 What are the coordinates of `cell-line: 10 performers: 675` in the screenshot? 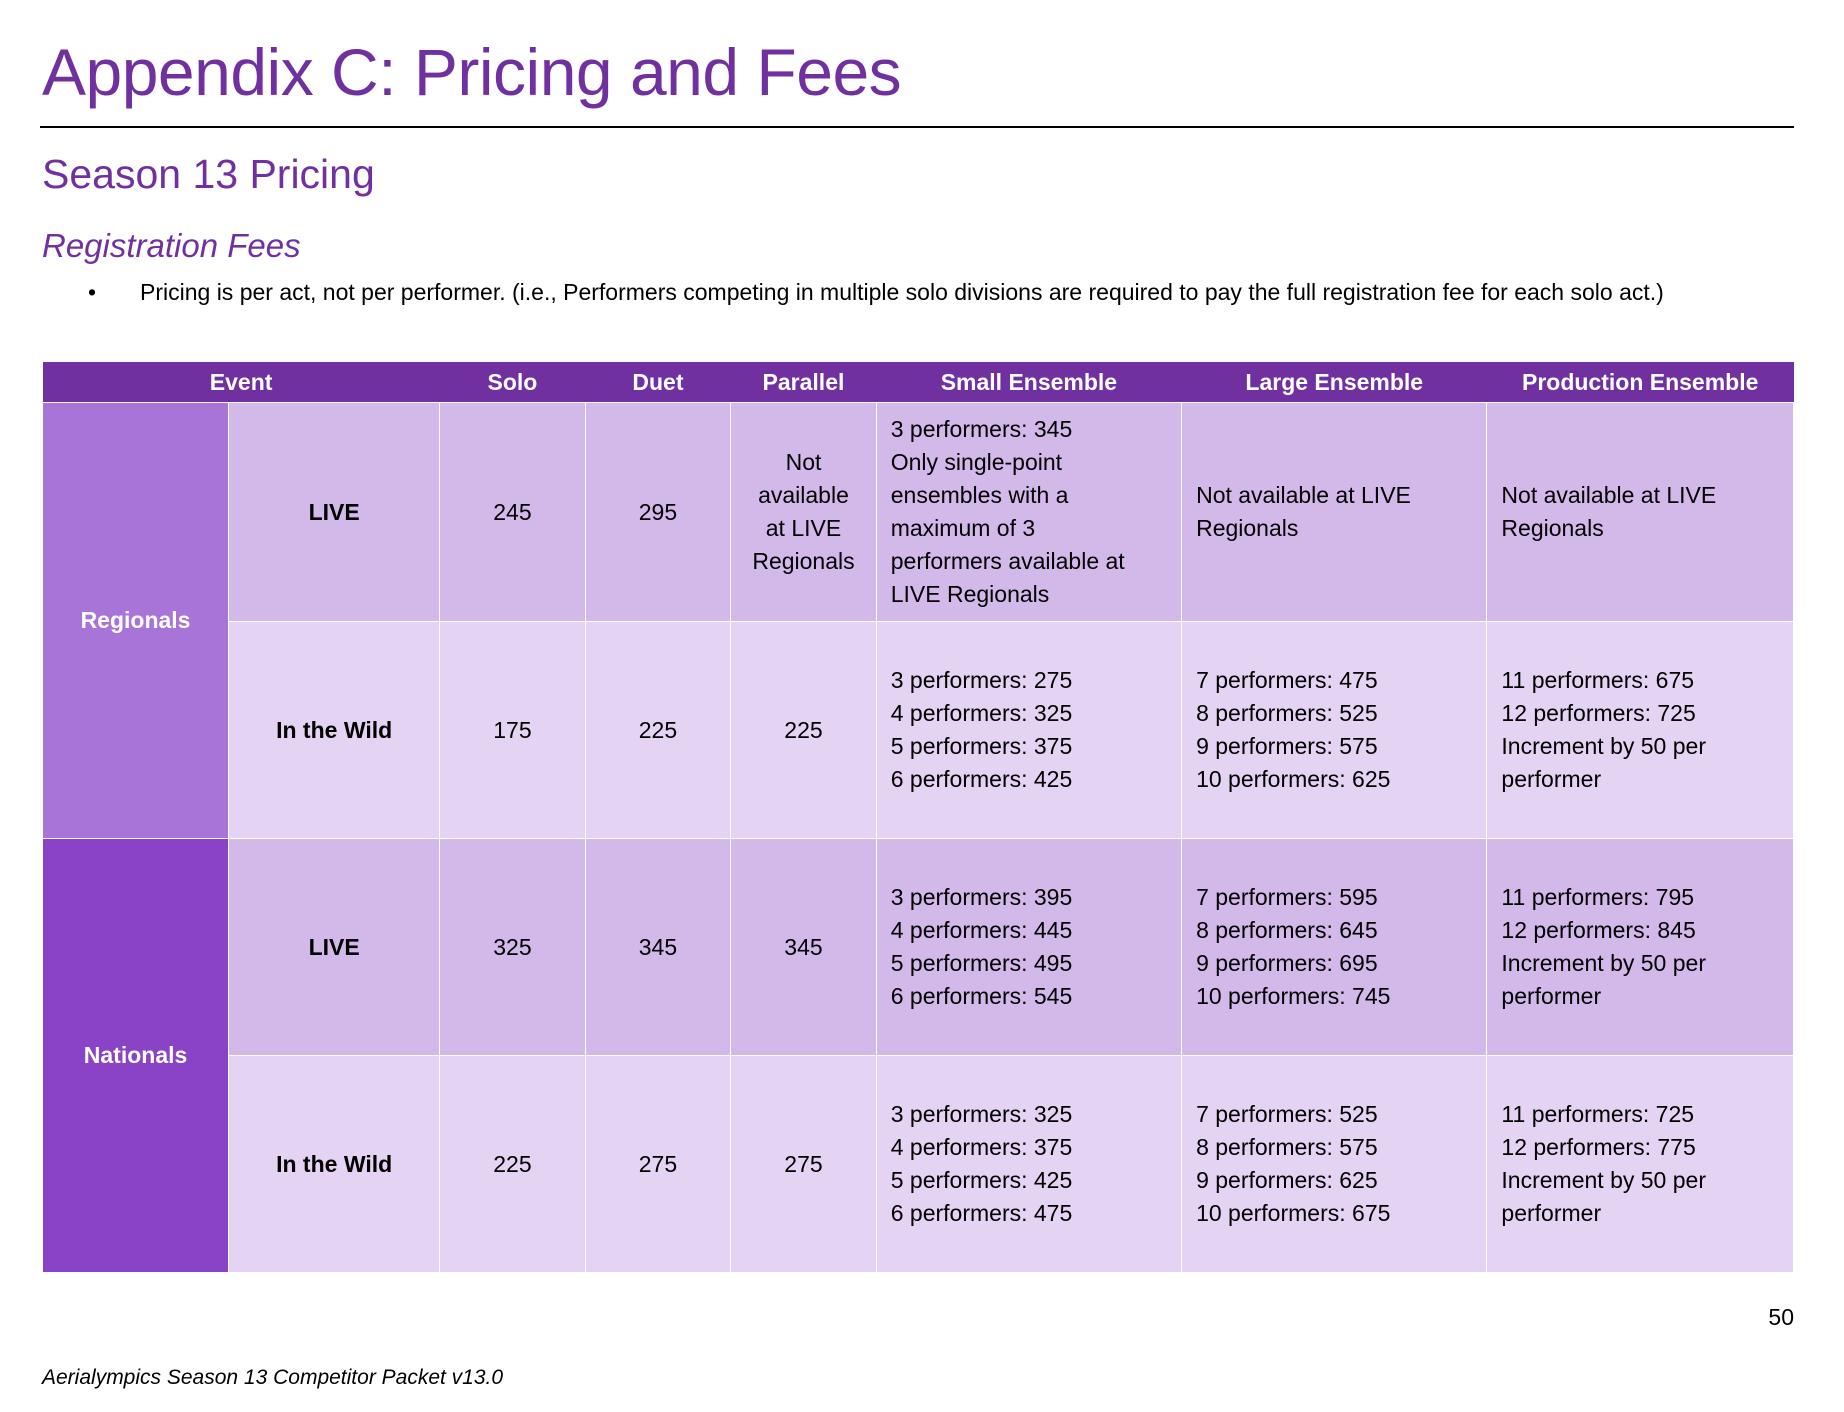 It's located at (1293, 1213).